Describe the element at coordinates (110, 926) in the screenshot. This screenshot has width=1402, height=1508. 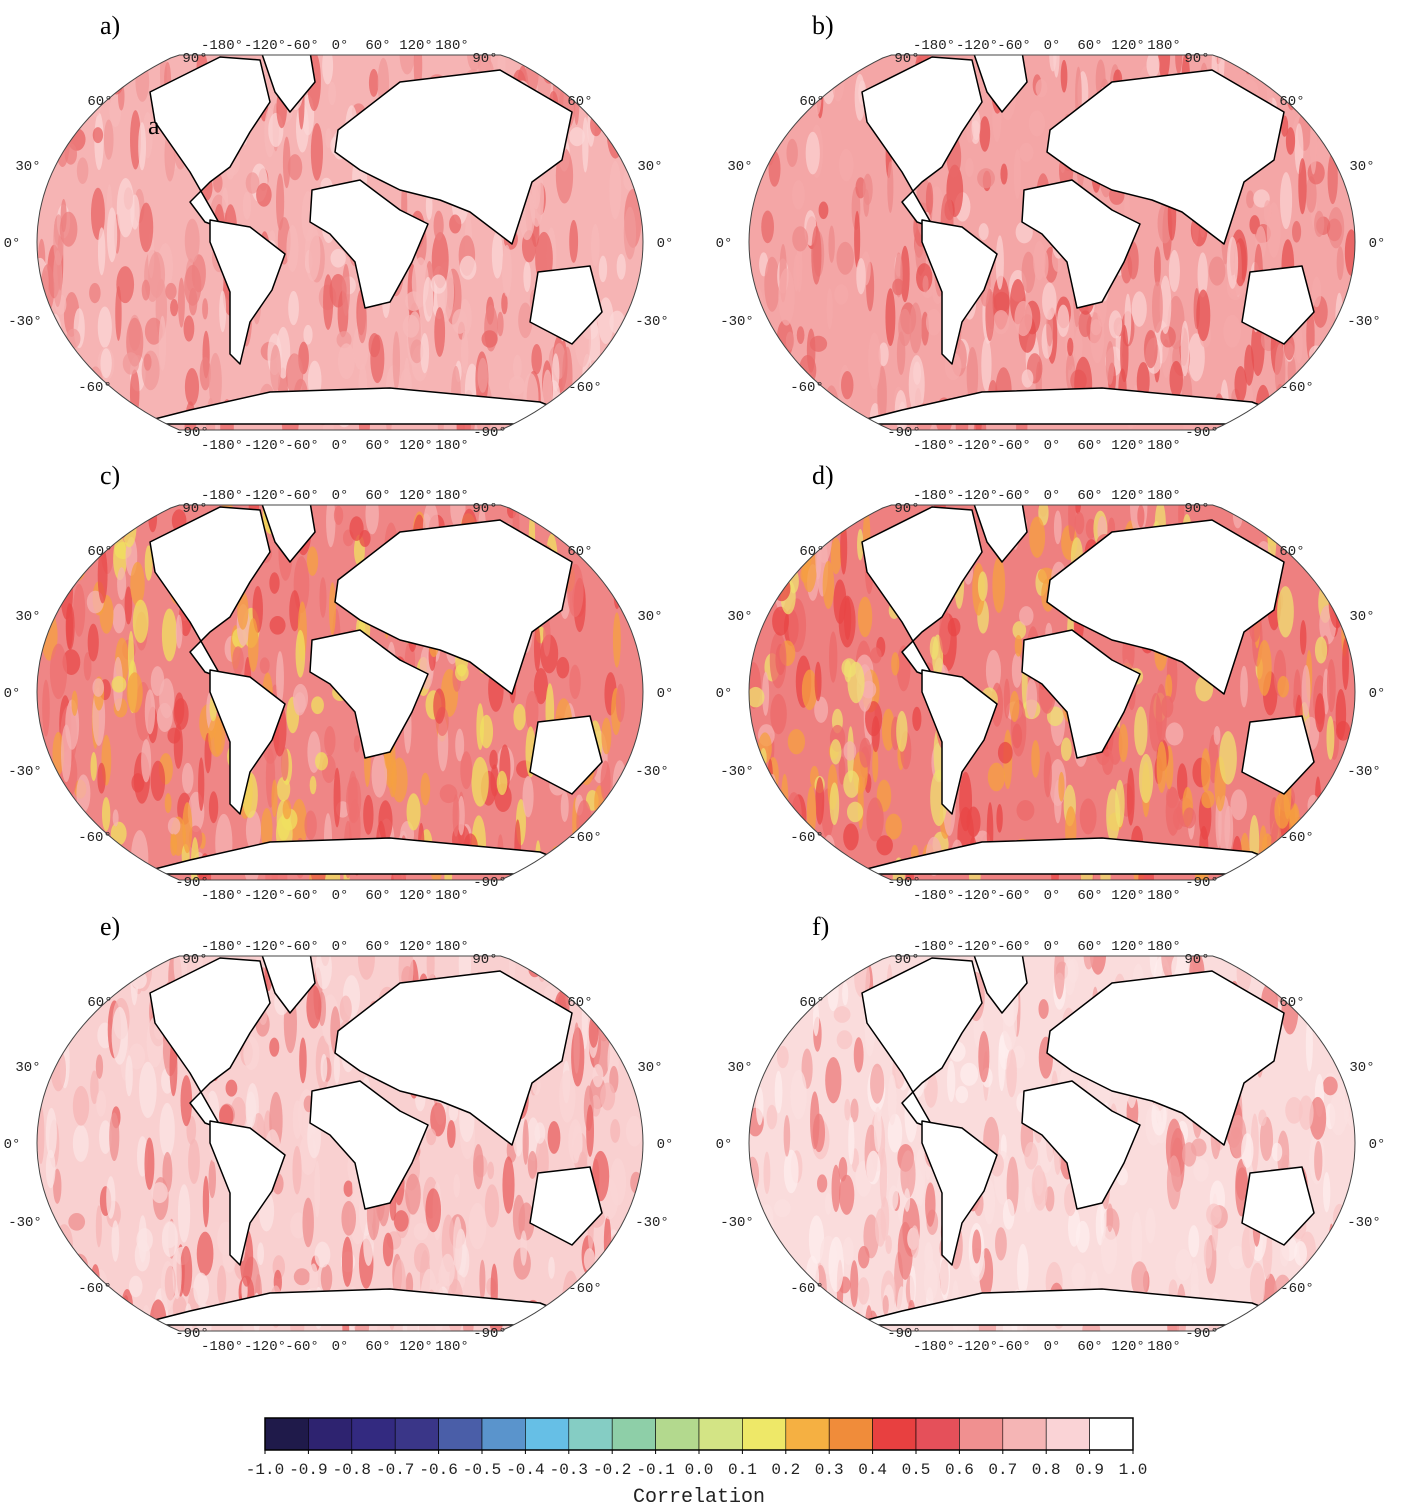
I see `panel-label: e)` at that location.